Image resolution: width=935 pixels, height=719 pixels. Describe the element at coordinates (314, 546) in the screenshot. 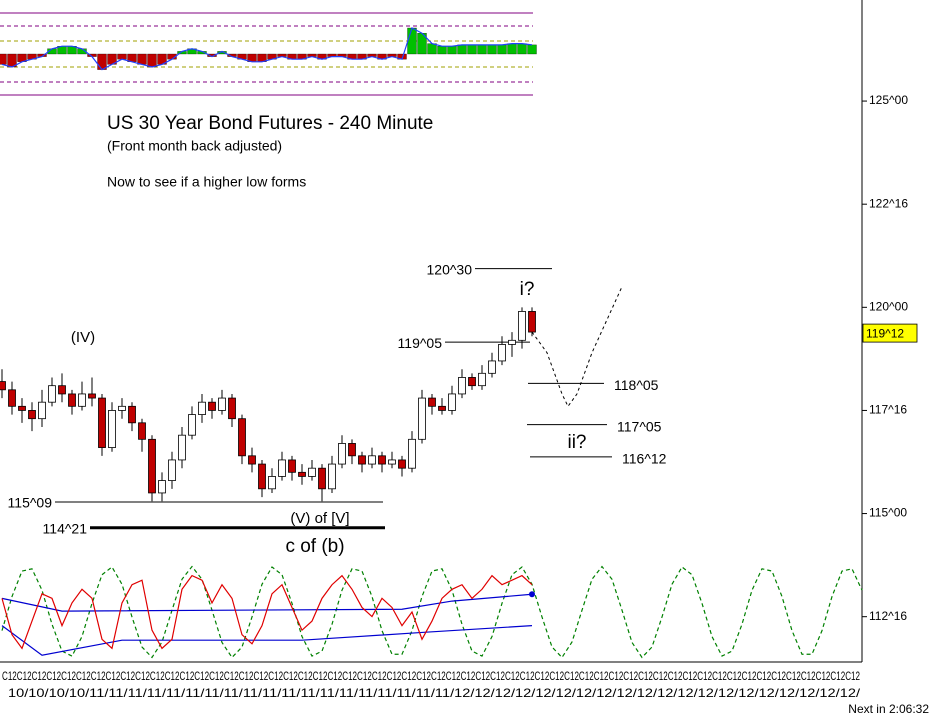

I see `wave-label: c of (b)` at that location.